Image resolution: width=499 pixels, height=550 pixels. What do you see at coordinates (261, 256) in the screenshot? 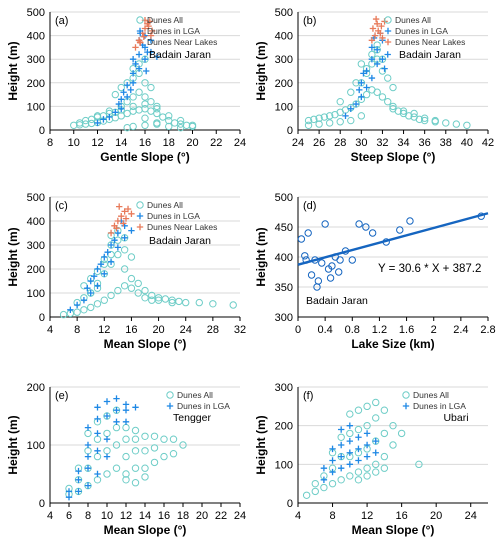
I see `y-axis-label: Height (m)` at bounding box center [261, 256].